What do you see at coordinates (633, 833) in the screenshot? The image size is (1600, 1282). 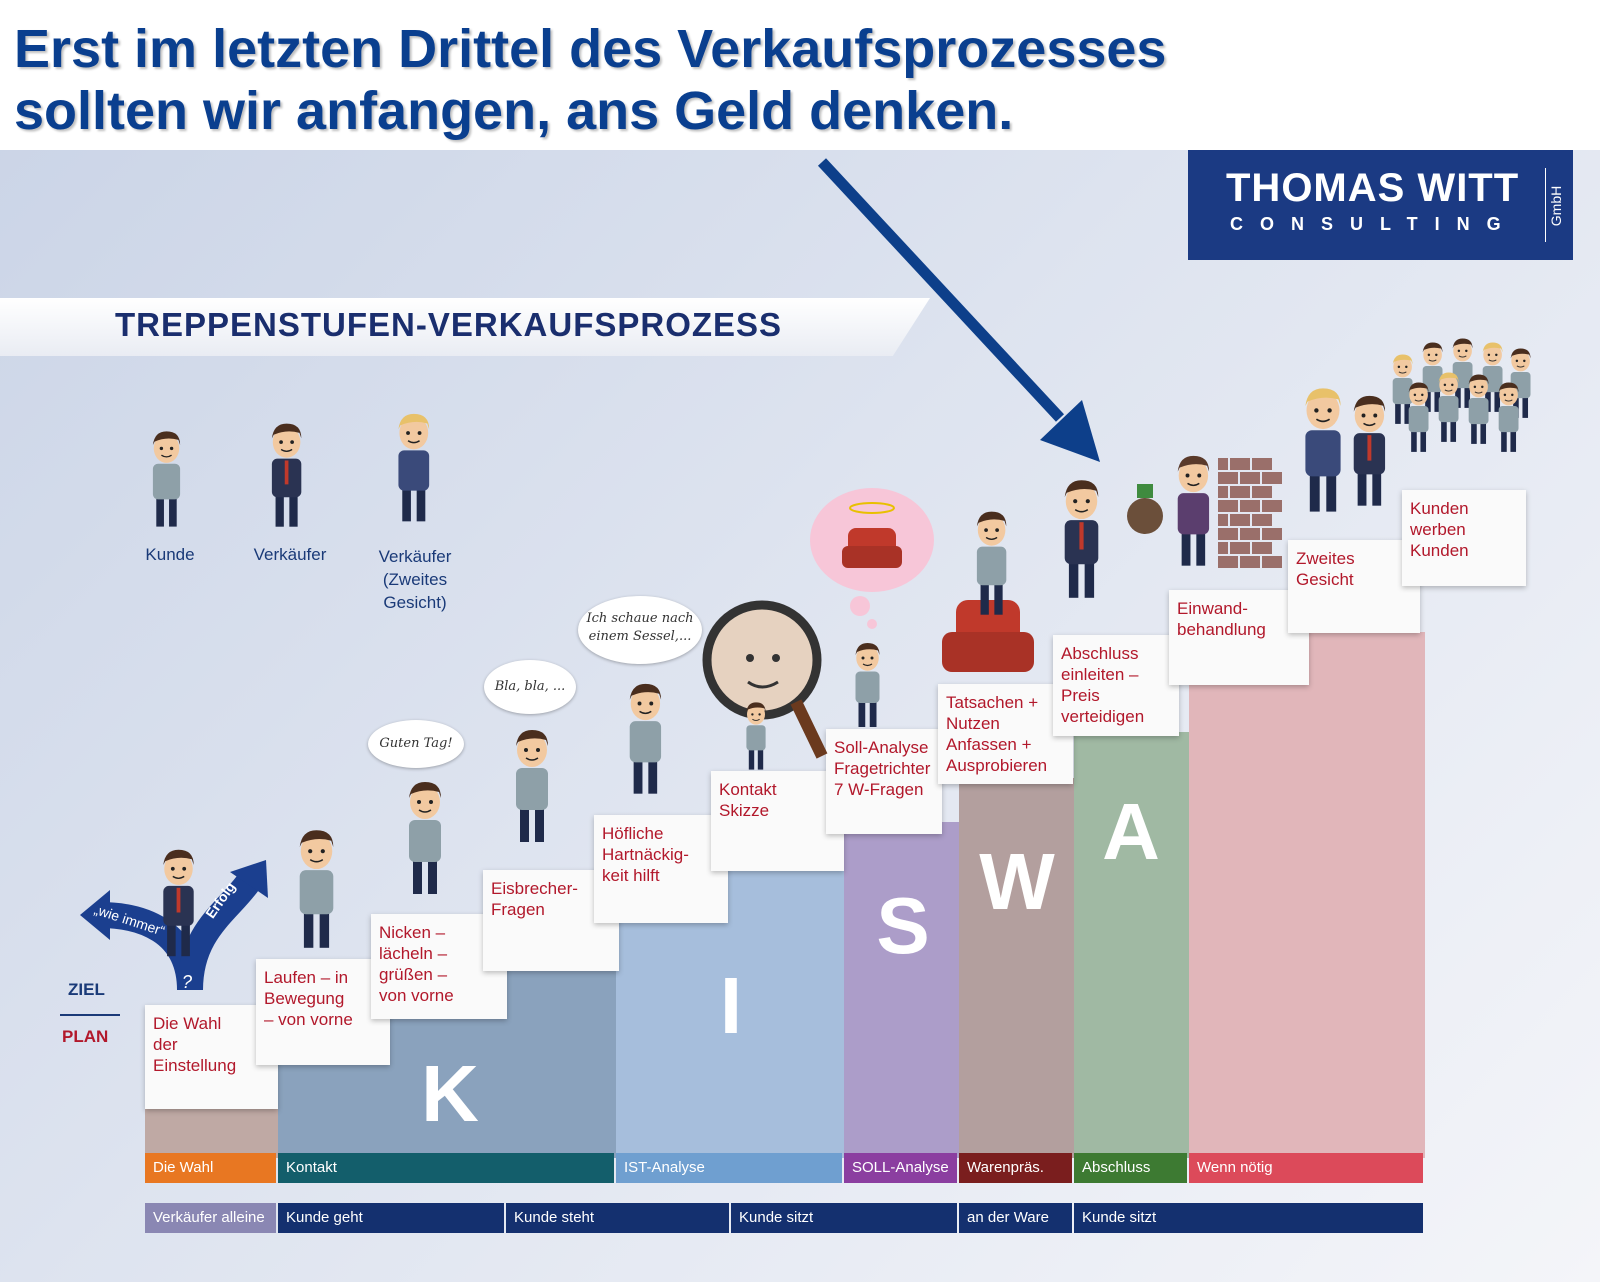 I see `step-text-line: Höfliche` at bounding box center [633, 833].